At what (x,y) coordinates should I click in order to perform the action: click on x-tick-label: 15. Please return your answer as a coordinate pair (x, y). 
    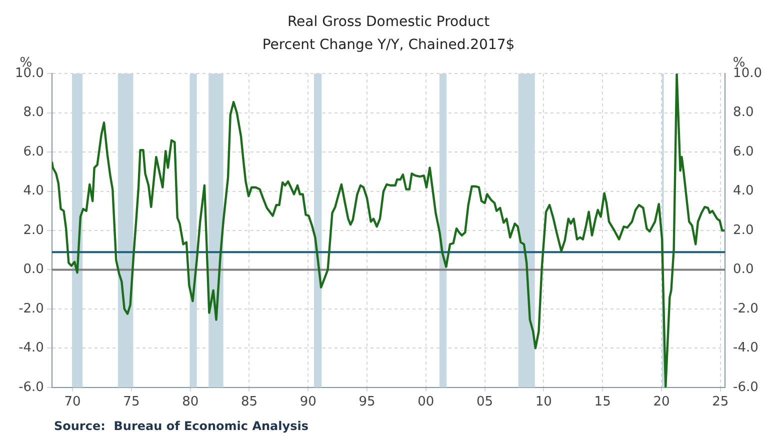
    Looking at the image, I should click on (602, 402).